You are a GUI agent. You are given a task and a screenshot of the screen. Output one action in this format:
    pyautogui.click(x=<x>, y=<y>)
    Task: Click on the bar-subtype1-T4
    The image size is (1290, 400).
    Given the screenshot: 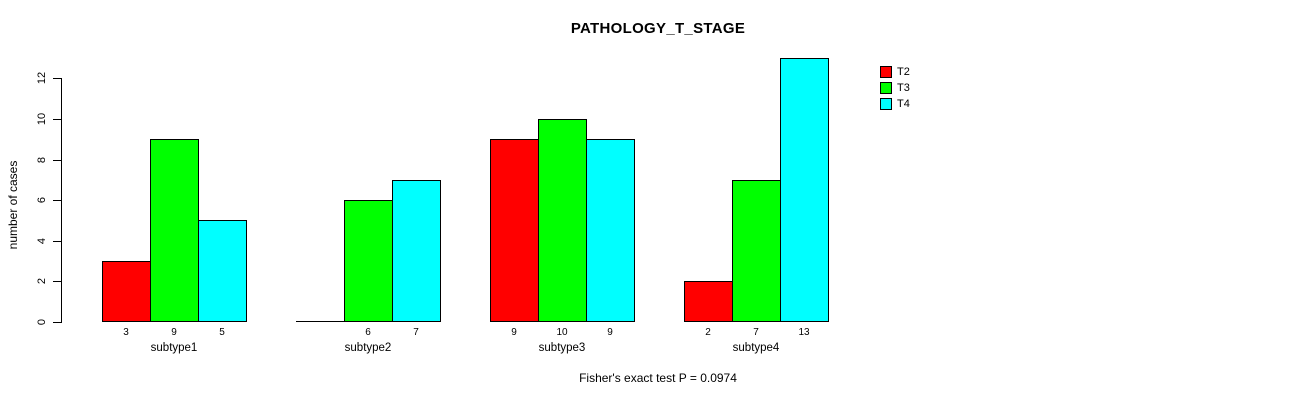 What is the action you would take?
    pyautogui.click(x=222, y=271)
    